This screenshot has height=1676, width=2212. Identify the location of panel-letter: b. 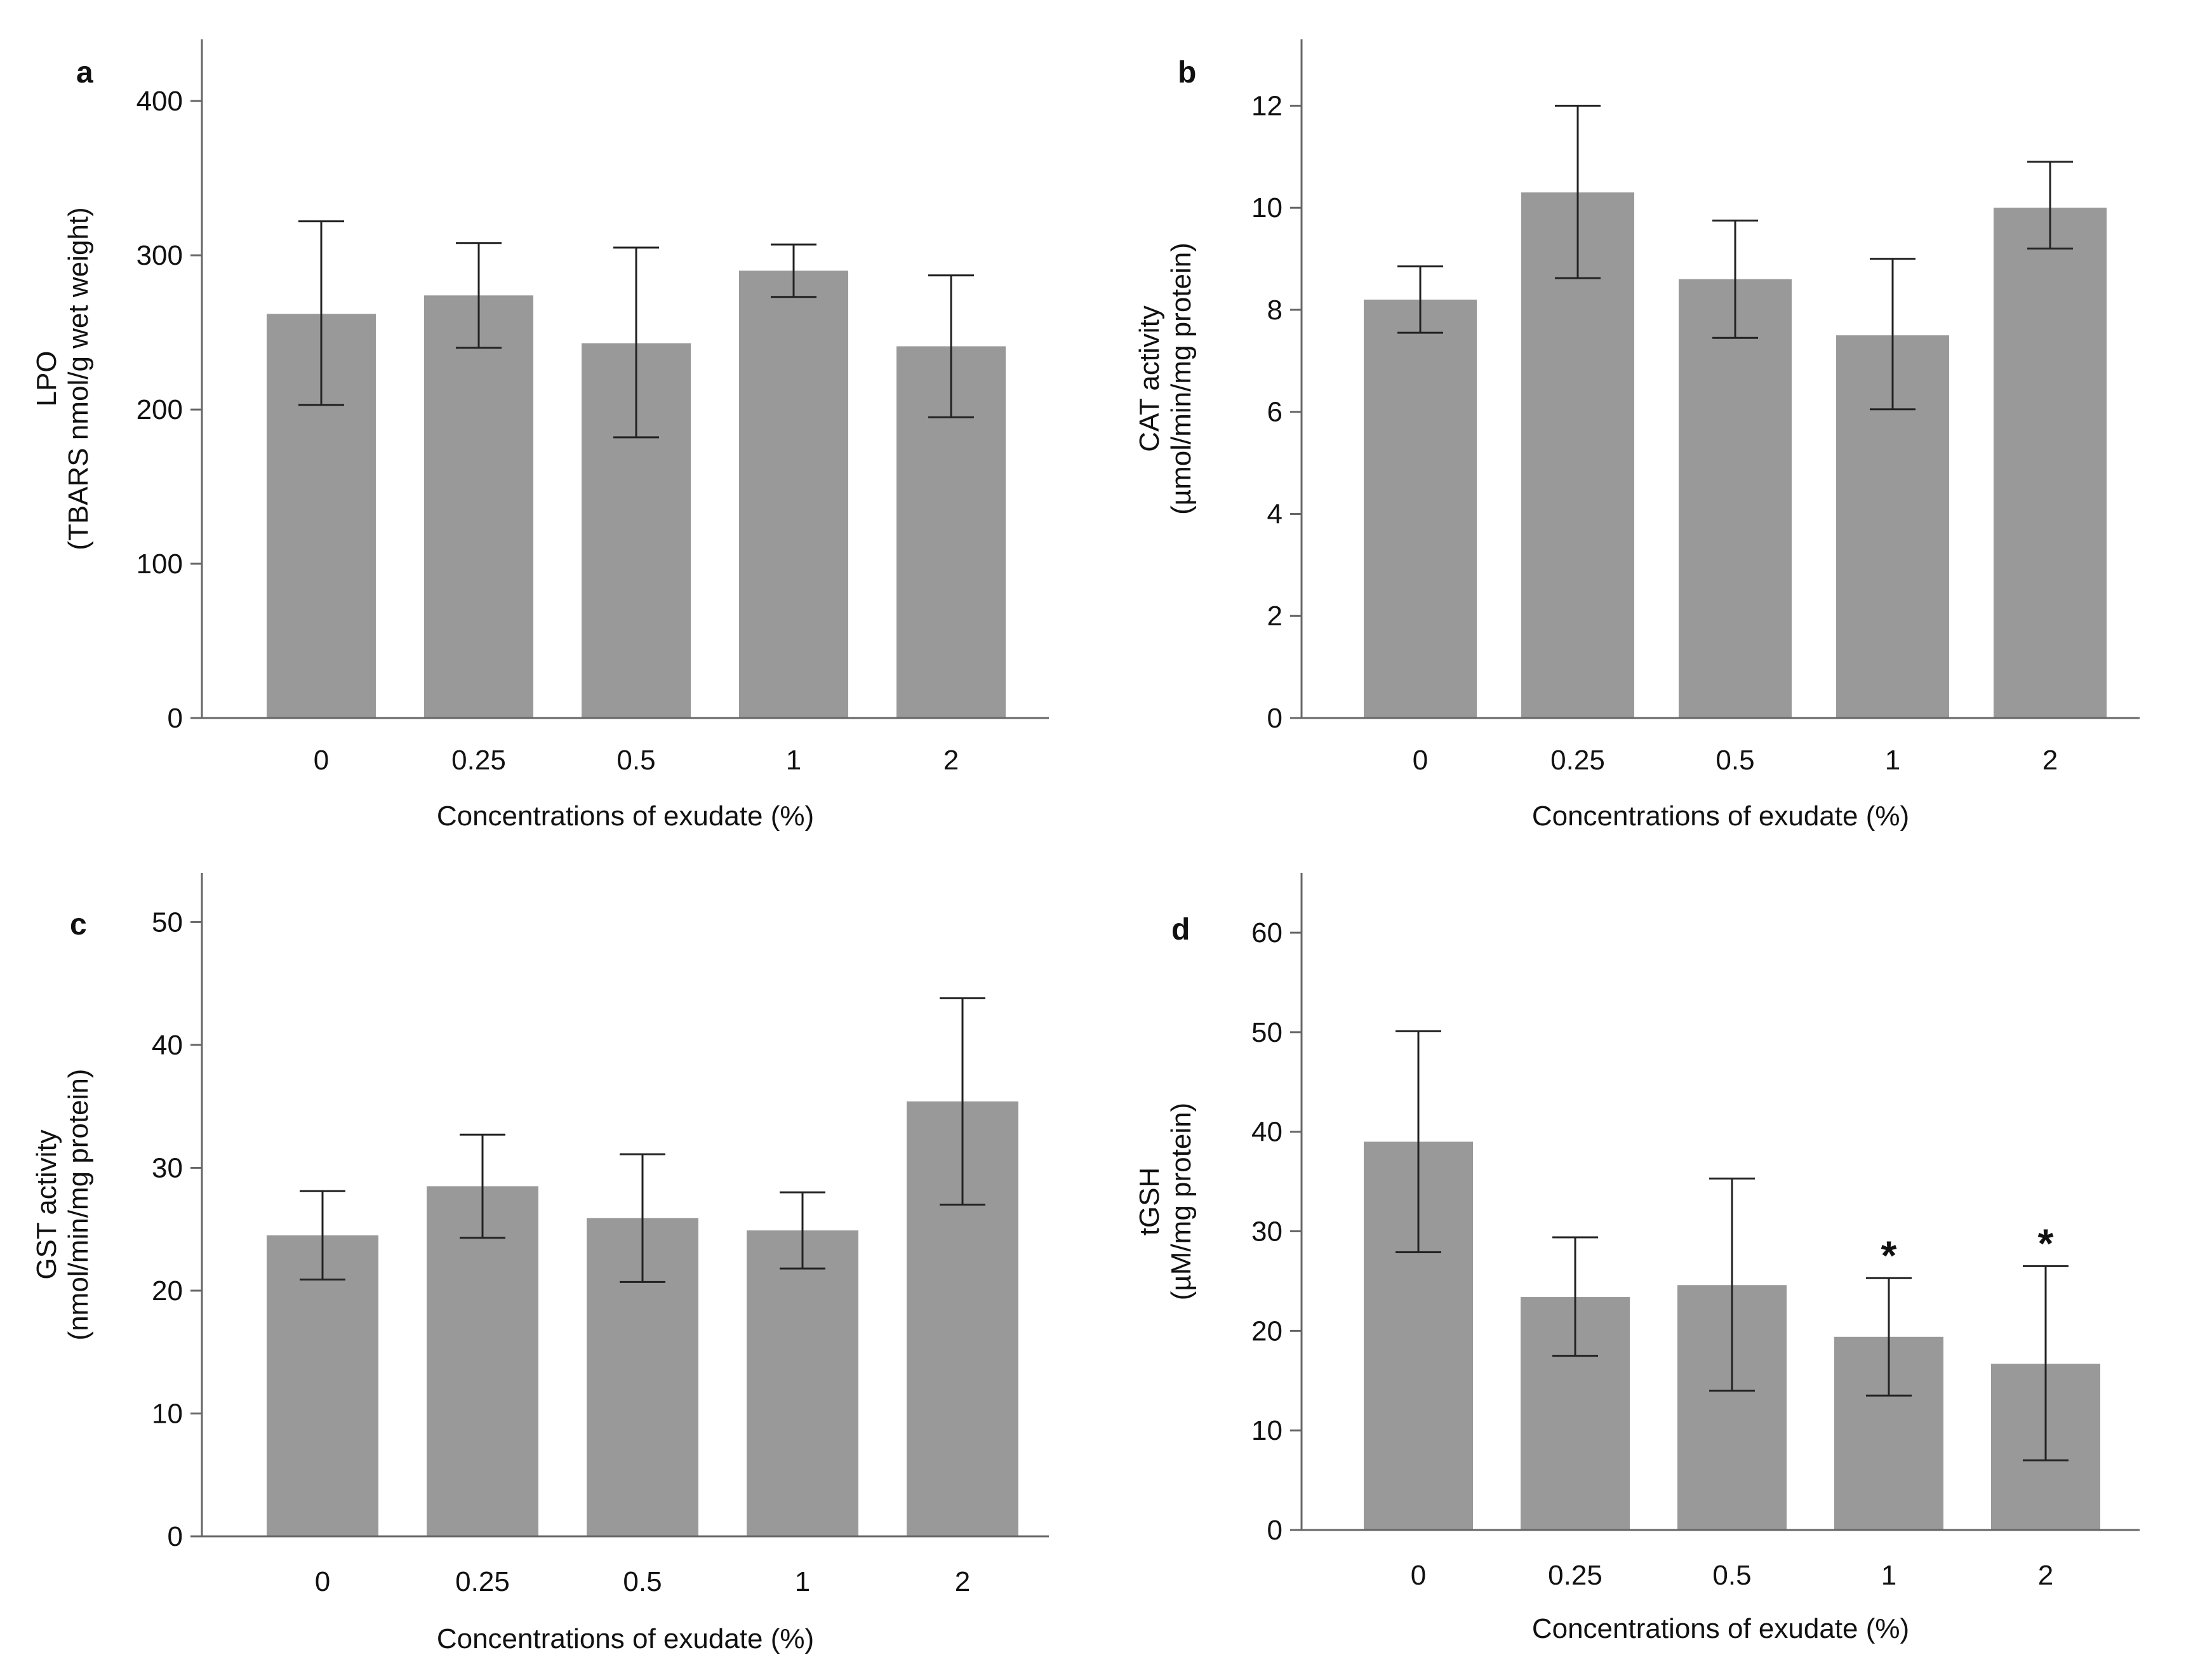
(1187, 73).